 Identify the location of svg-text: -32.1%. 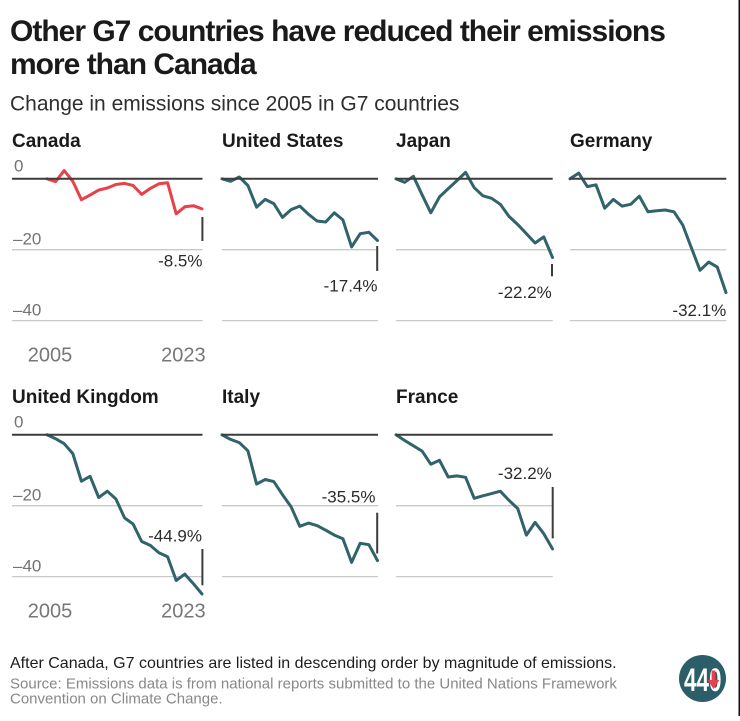
(699, 310).